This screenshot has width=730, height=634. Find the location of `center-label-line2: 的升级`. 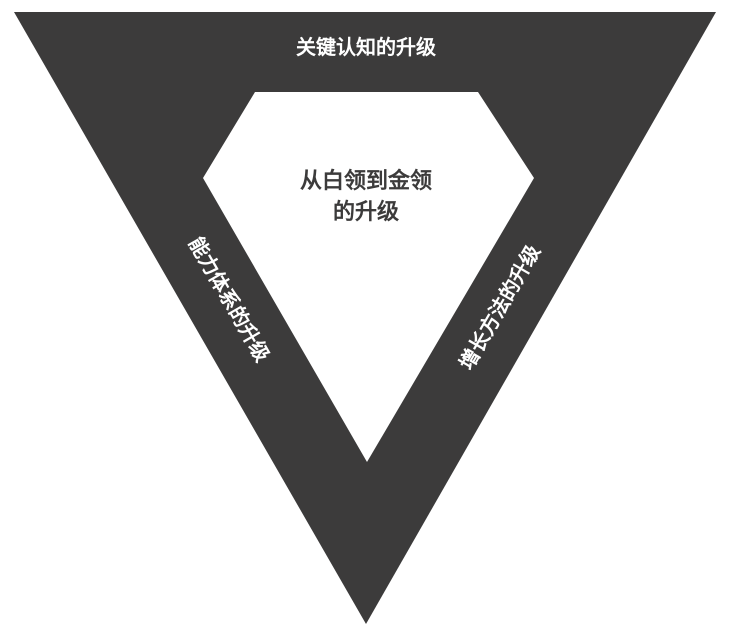

center-label-line2: 的升级 is located at coordinates (366, 212).